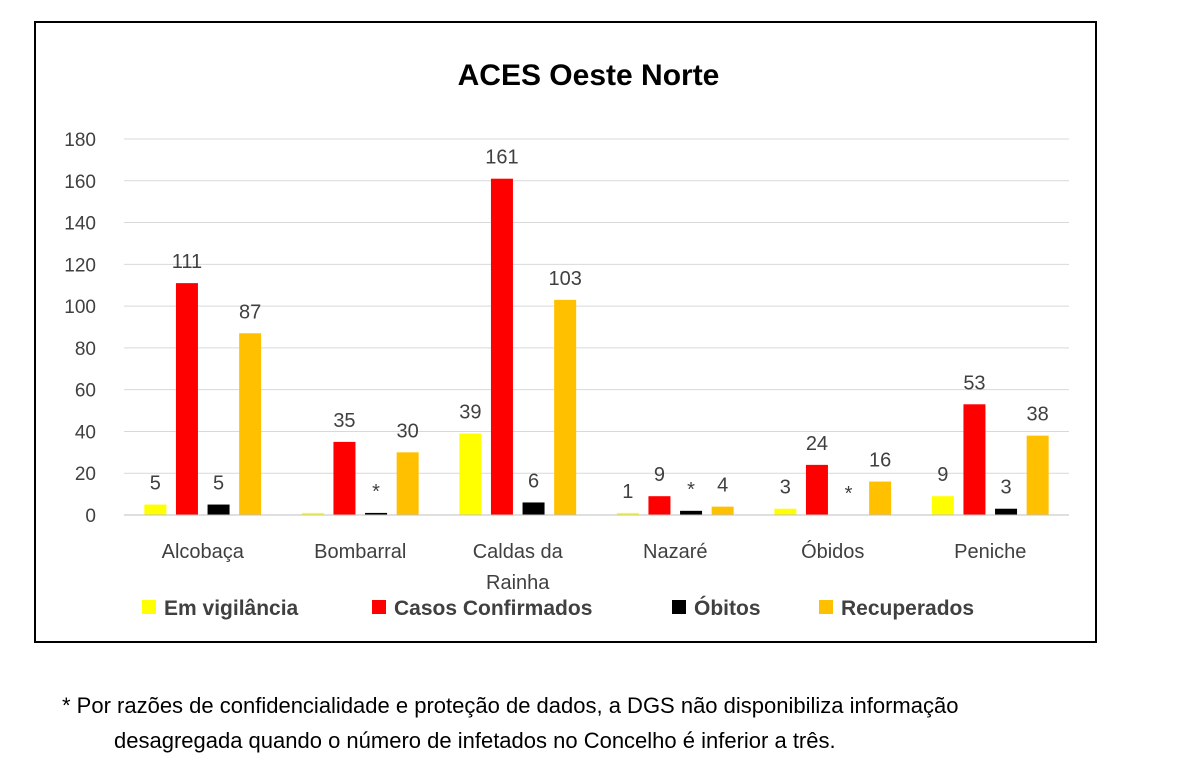  What do you see at coordinates (149, 607) in the screenshot?
I see `legend-swatch-em-vigilancia` at bounding box center [149, 607].